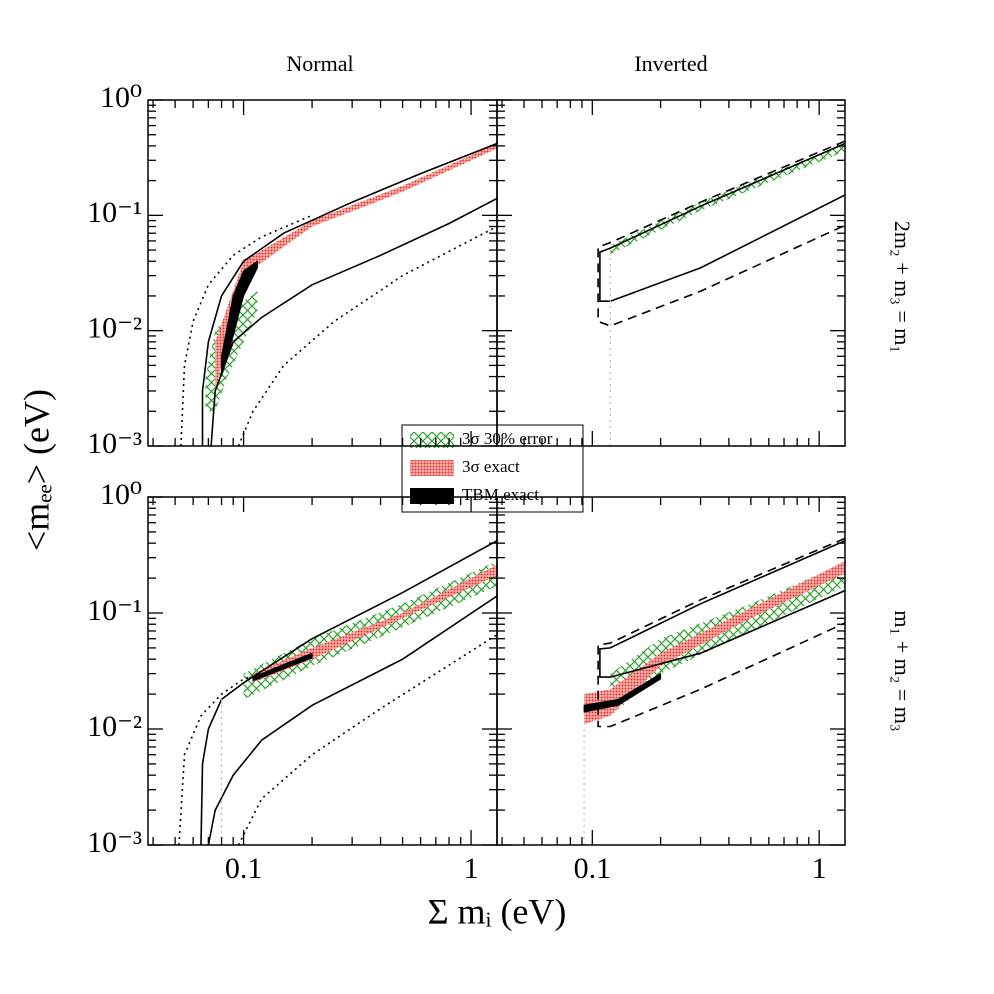 The height and width of the screenshot is (994, 994). Describe the element at coordinates (902, 287) in the screenshot. I see `row-label: 2m₂ + m₃ = m₁` at that location.